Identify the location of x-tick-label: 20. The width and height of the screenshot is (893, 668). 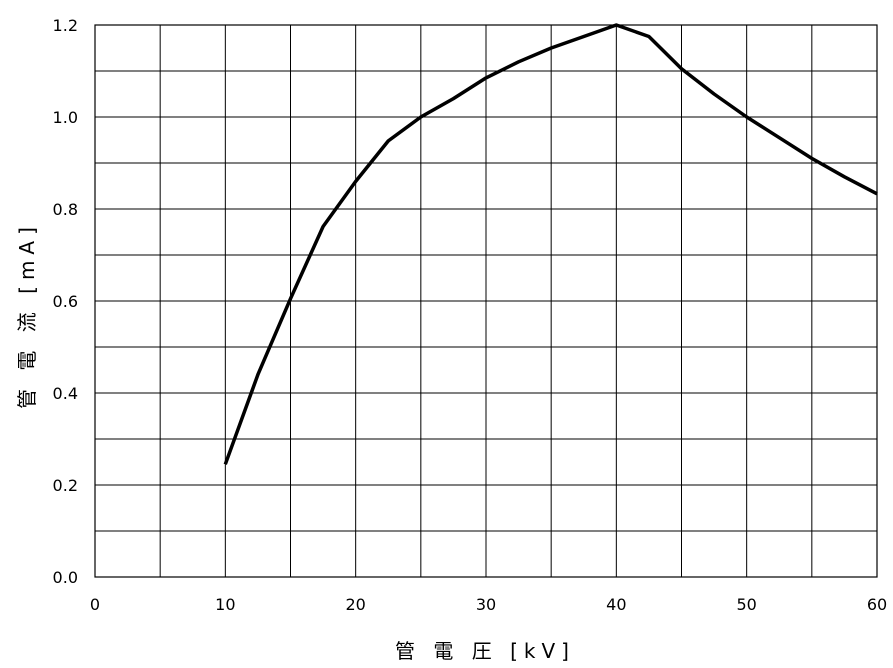
(355, 604).